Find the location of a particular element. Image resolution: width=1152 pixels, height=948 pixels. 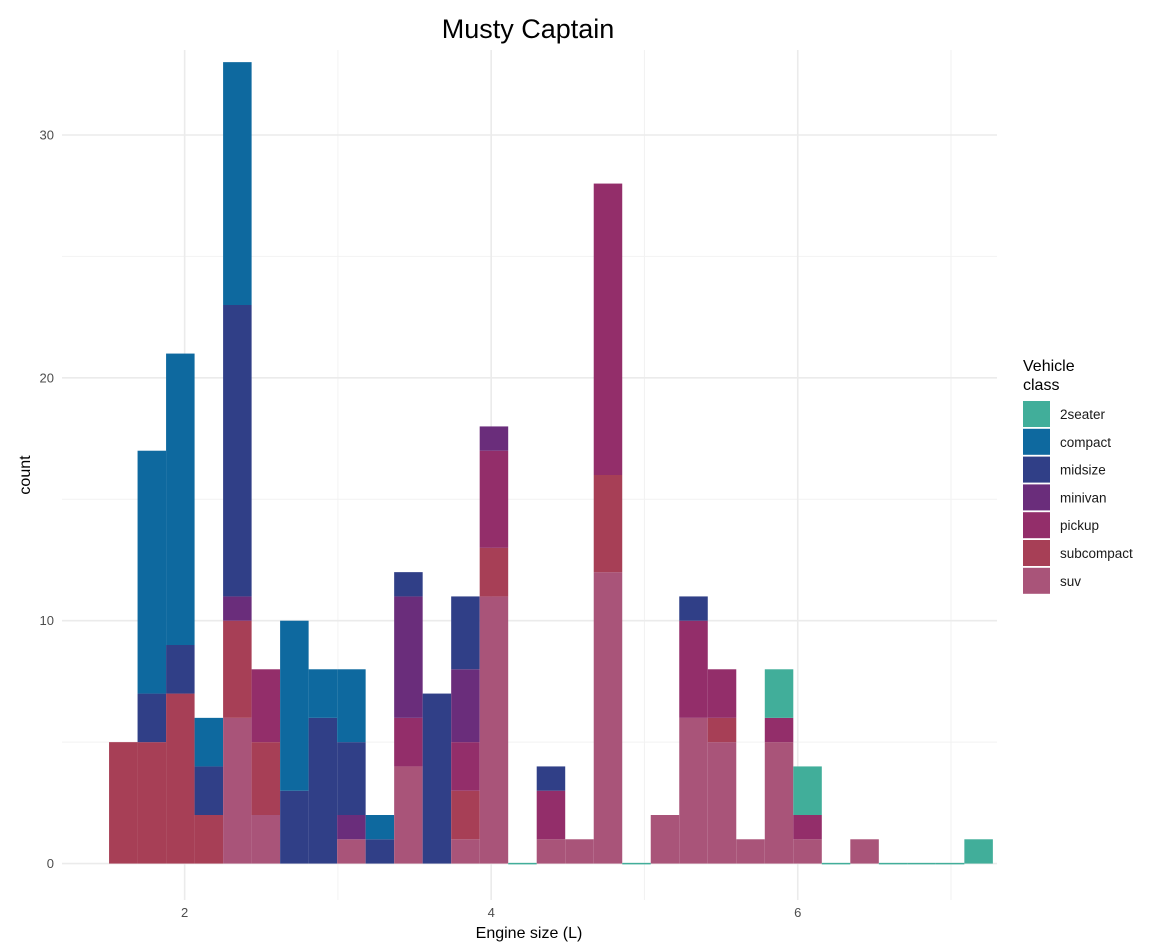

legend-swatch-compact is located at coordinates (1036, 441).